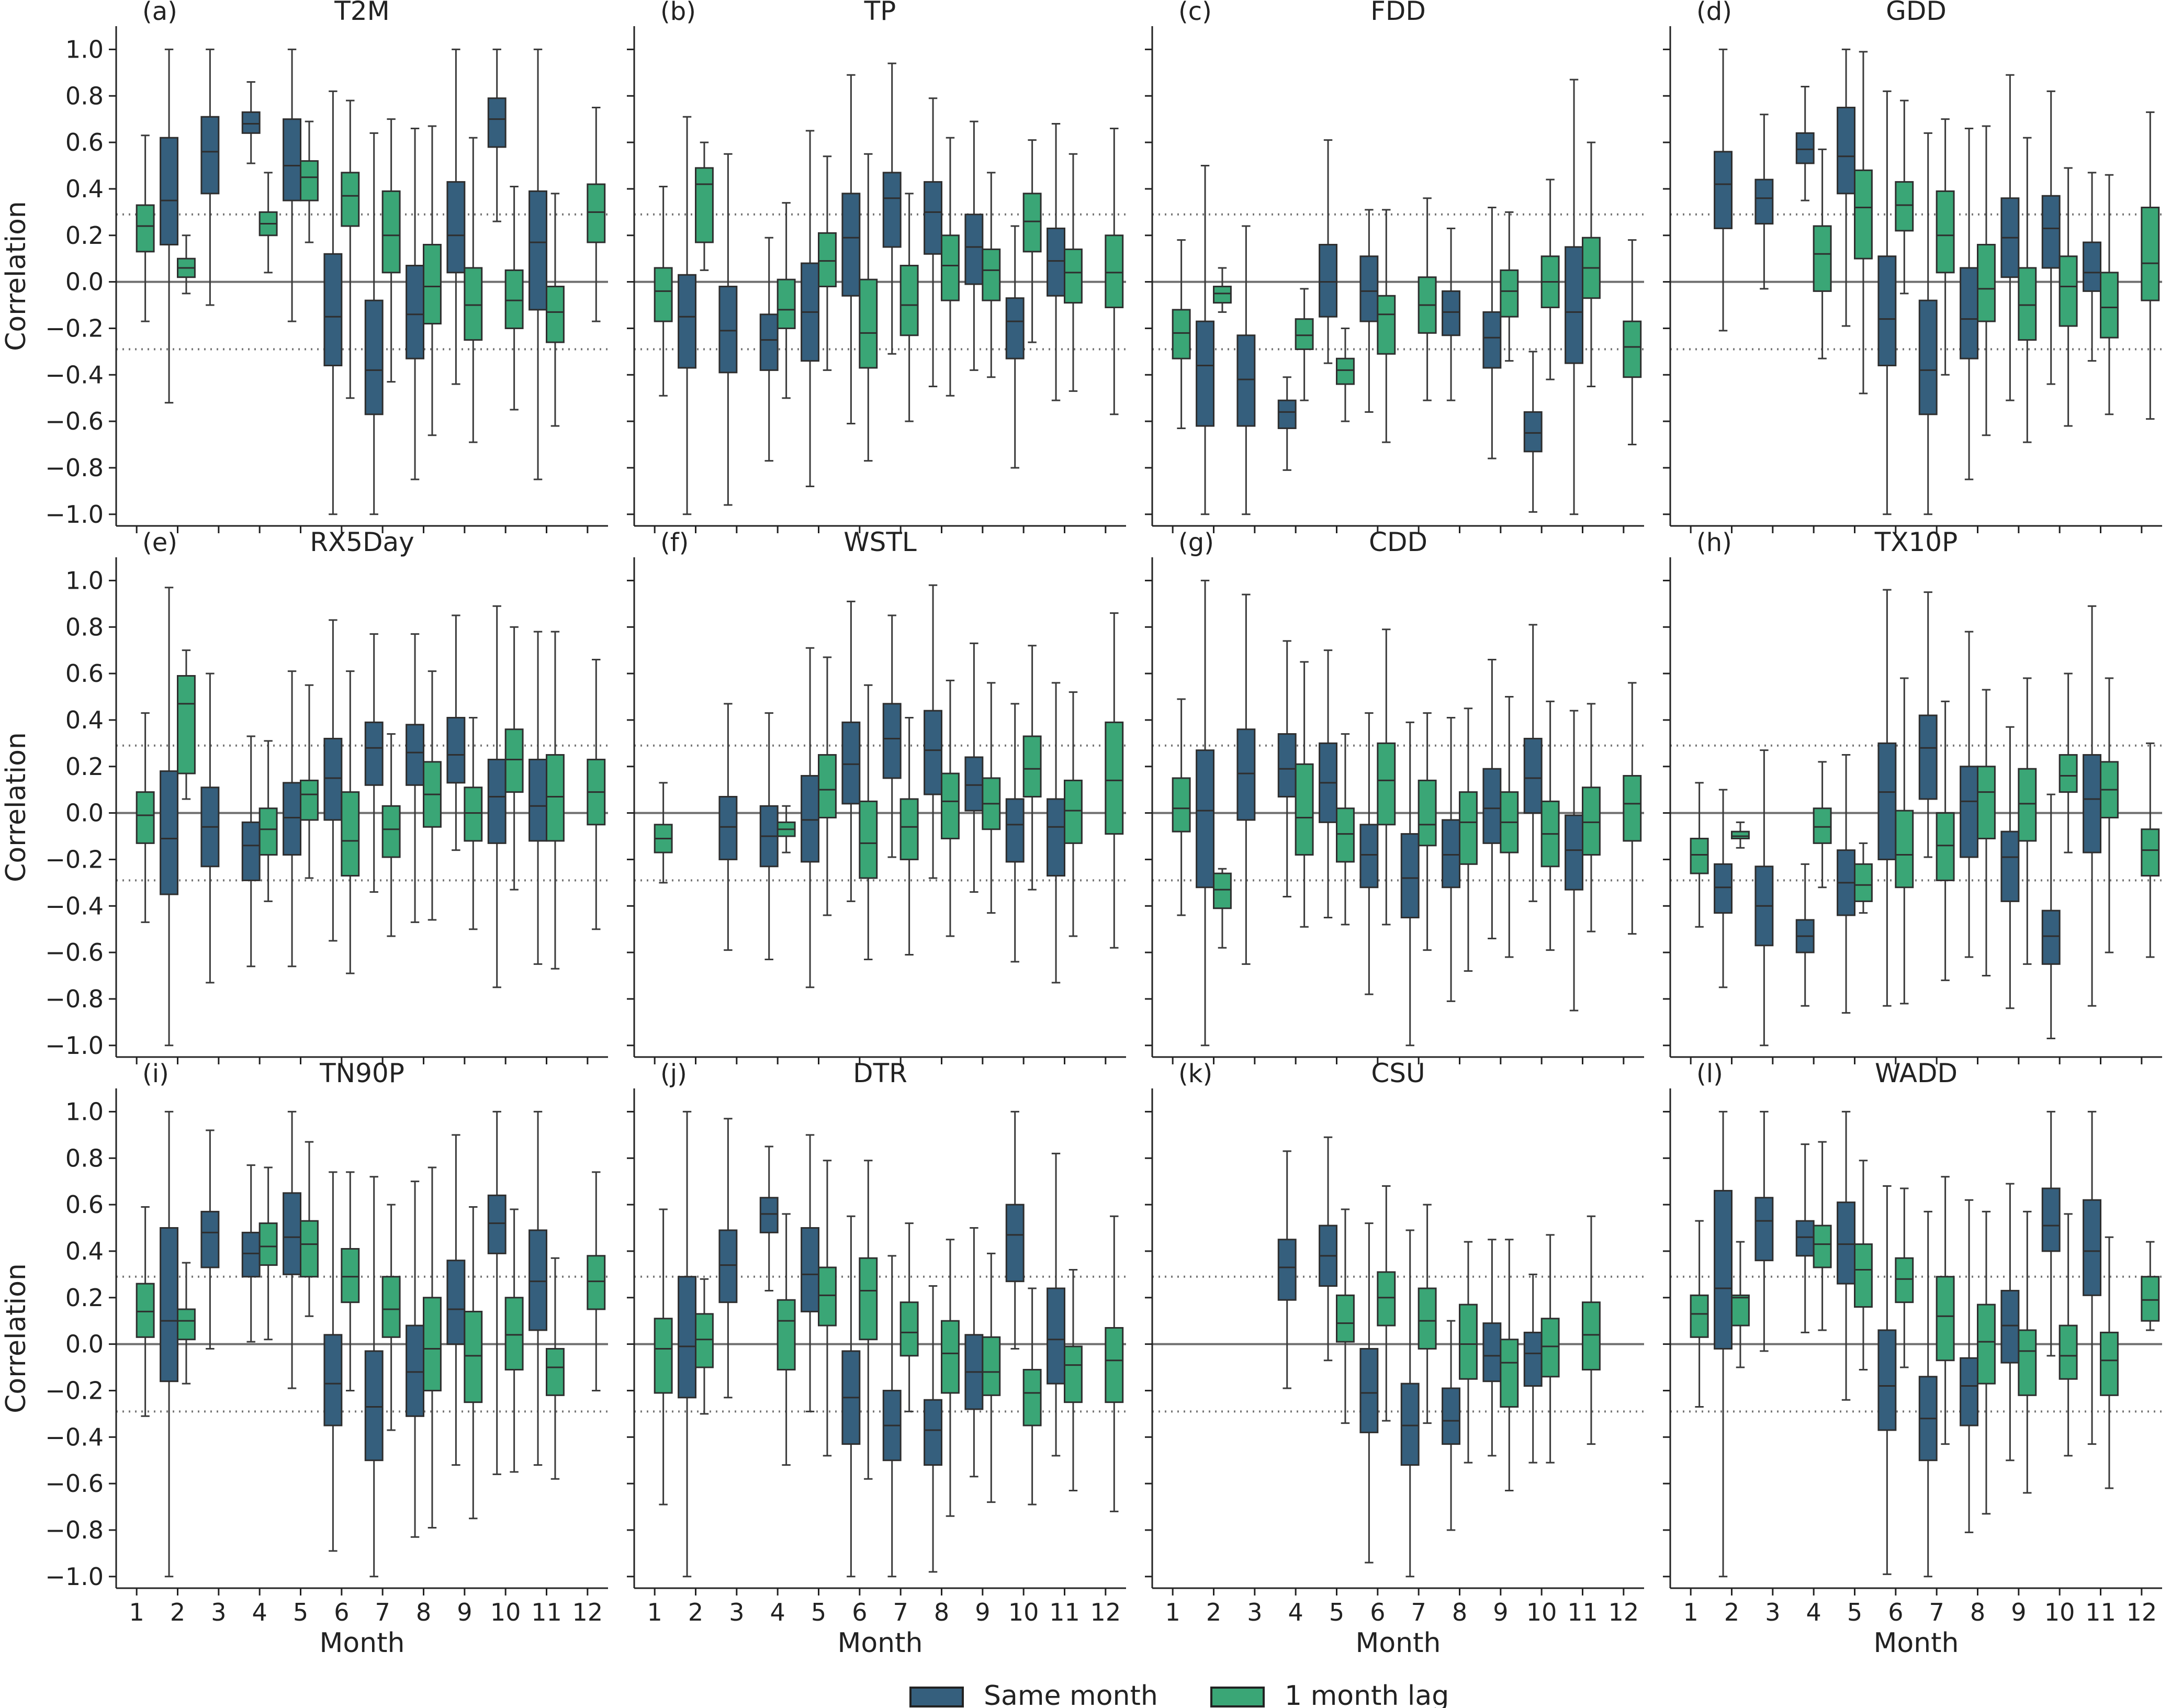 Image resolution: width=2171 pixels, height=1708 pixels. Describe the element at coordinates (1398, 542) in the screenshot. I see `panel-title: CDD` at that location.